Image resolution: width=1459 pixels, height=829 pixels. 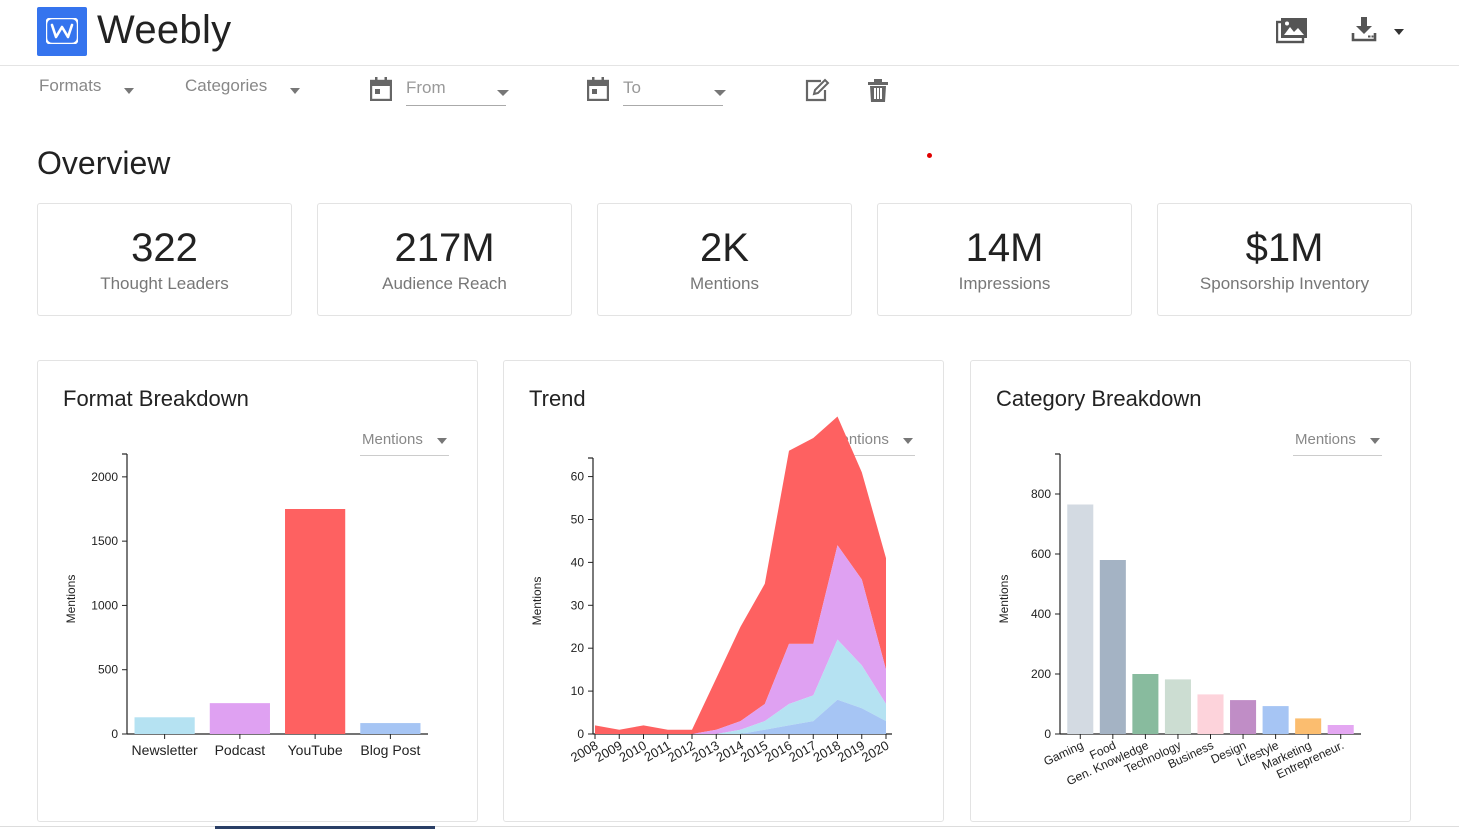 I want to click on categories-dropdown: Categories, so click(x=250, y=93).